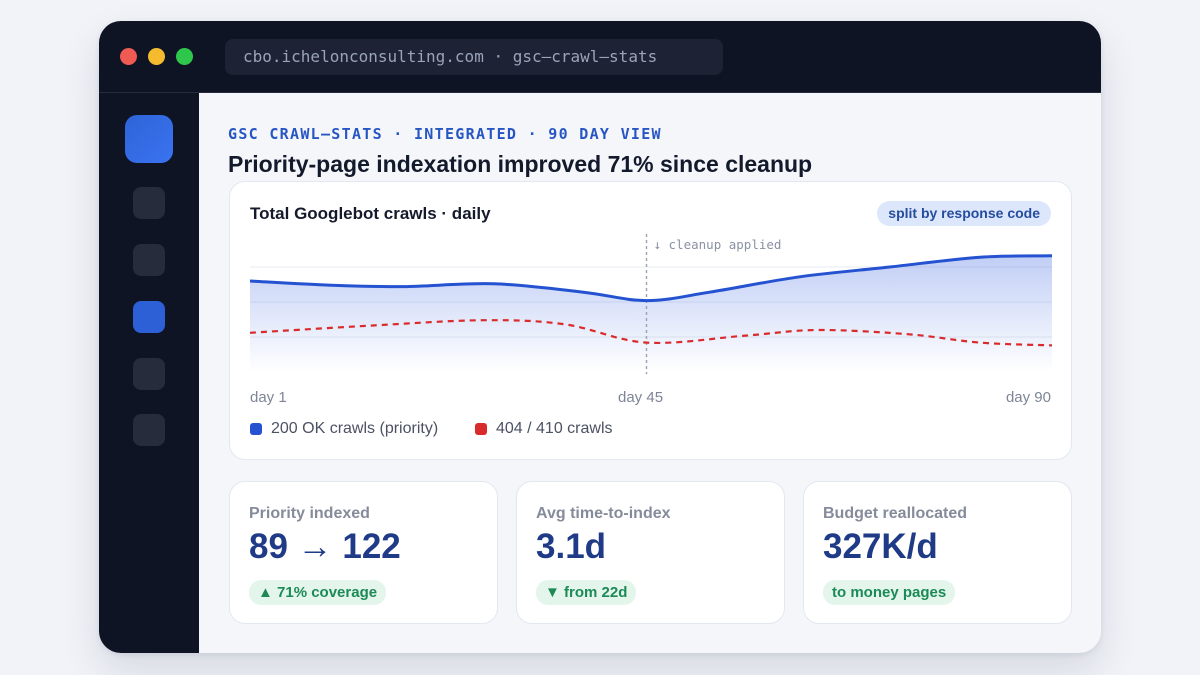  Describe the element at coordinates (481, 429) in the screenshot. I see `legend-swatch-errors` at that location.